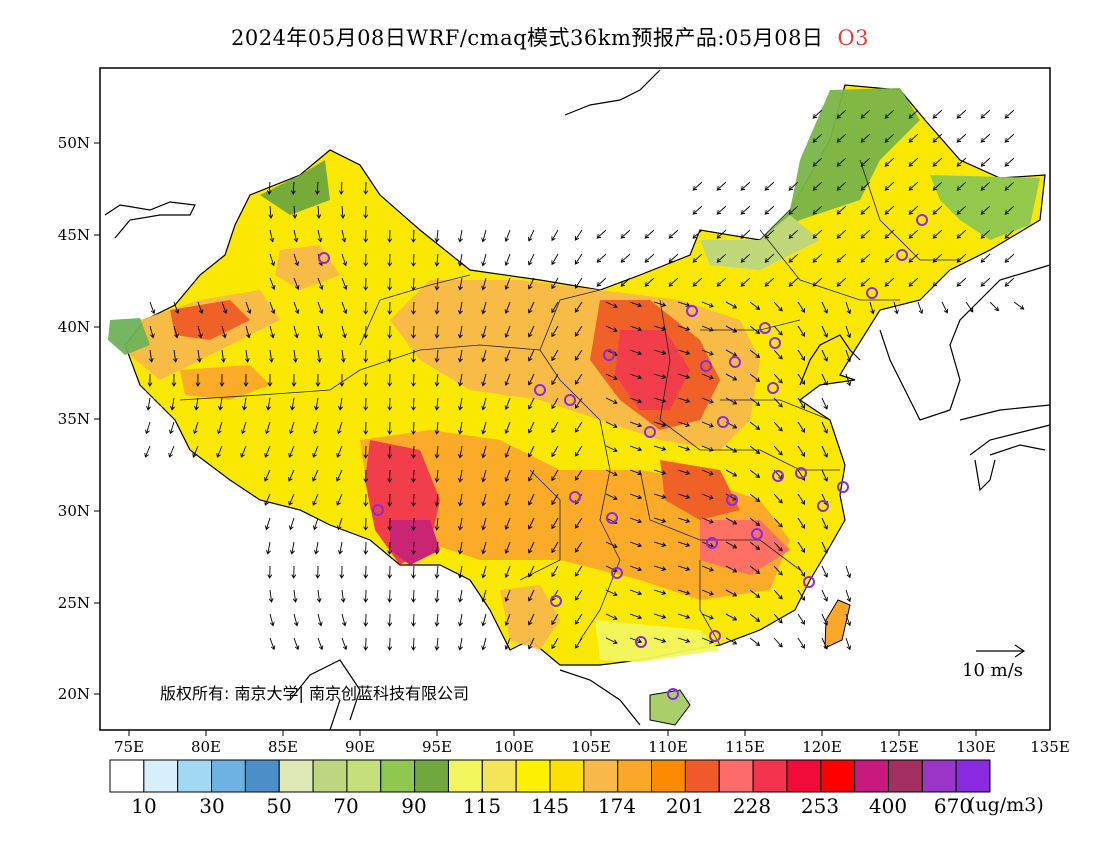 This screenshot has height=850, width=1100. What do you see at coordinates (74, 143) in the screenshot?
I see `lat-label-50n: 50N` at bounding box center [74, 143].